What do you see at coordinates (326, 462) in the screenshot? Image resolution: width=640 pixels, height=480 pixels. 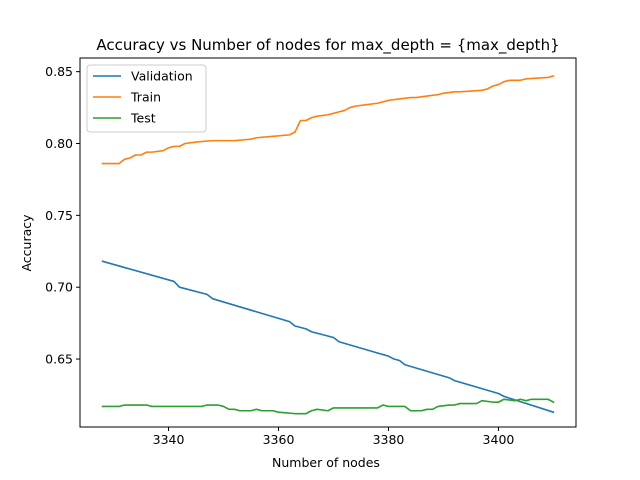 I see `x-axis-label: Number of nodes` at bounding box center [326, 462].